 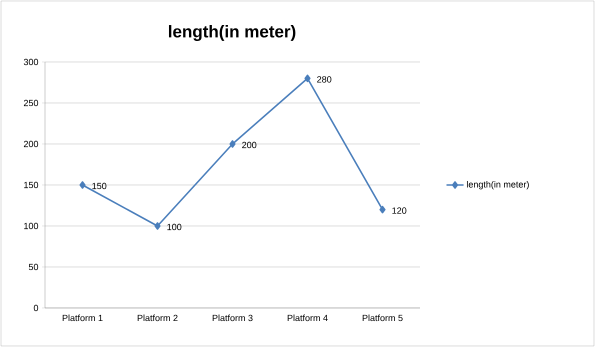 I want to click on y-tick-label: 250, so click(x=31, y=103).